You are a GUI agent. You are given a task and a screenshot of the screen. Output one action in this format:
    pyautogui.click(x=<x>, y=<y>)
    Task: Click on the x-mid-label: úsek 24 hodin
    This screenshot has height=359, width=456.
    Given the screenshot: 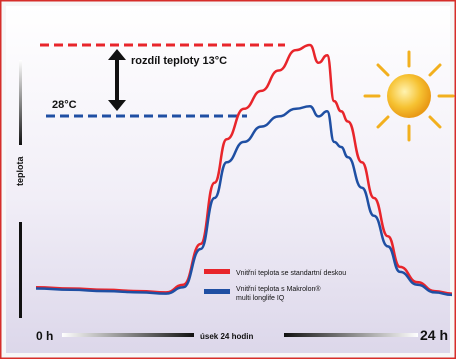 What is the action you would take?
    pyautogui.click(x=226, y=336)
    